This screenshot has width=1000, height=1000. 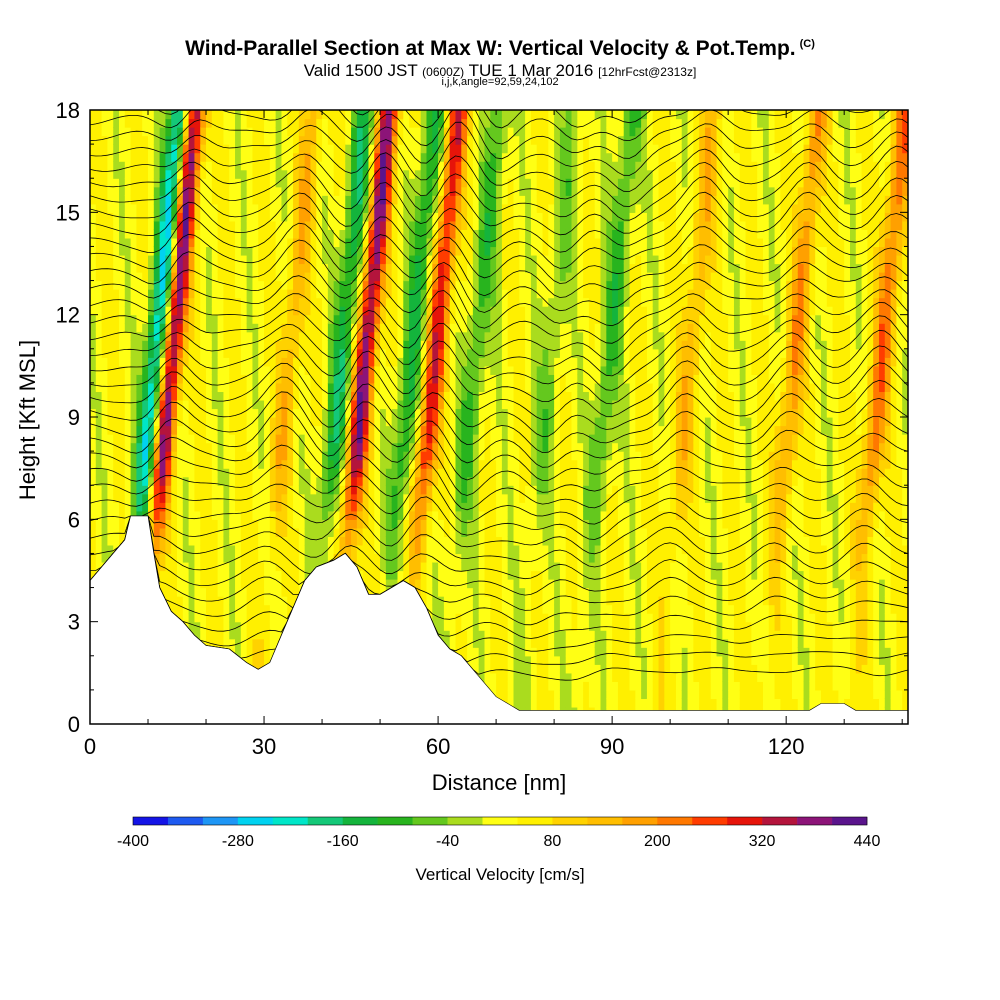 What do you see at coordinates (438, 746) in the screenshot?
I see `x-tick-label: 60` at bounding box center [438, 746].